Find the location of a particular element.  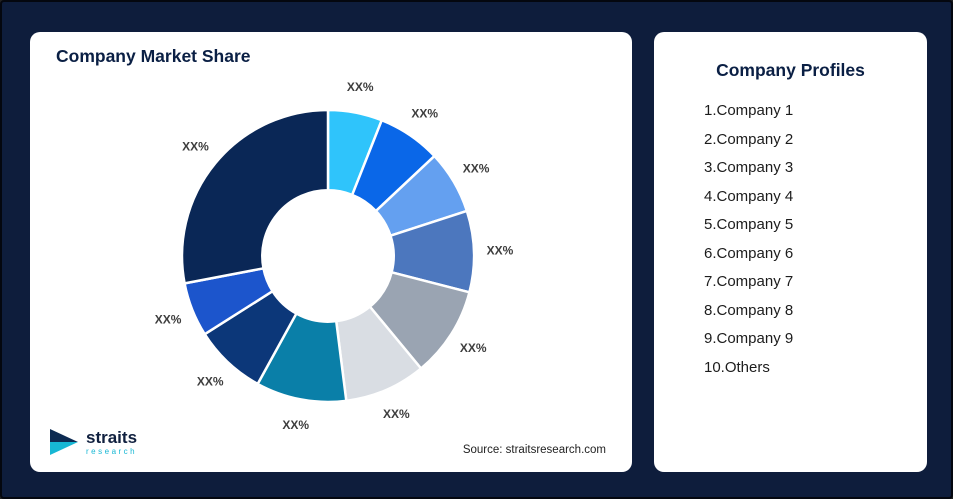

list-item: 6.Company 6 is located at coordinates (749, 253).